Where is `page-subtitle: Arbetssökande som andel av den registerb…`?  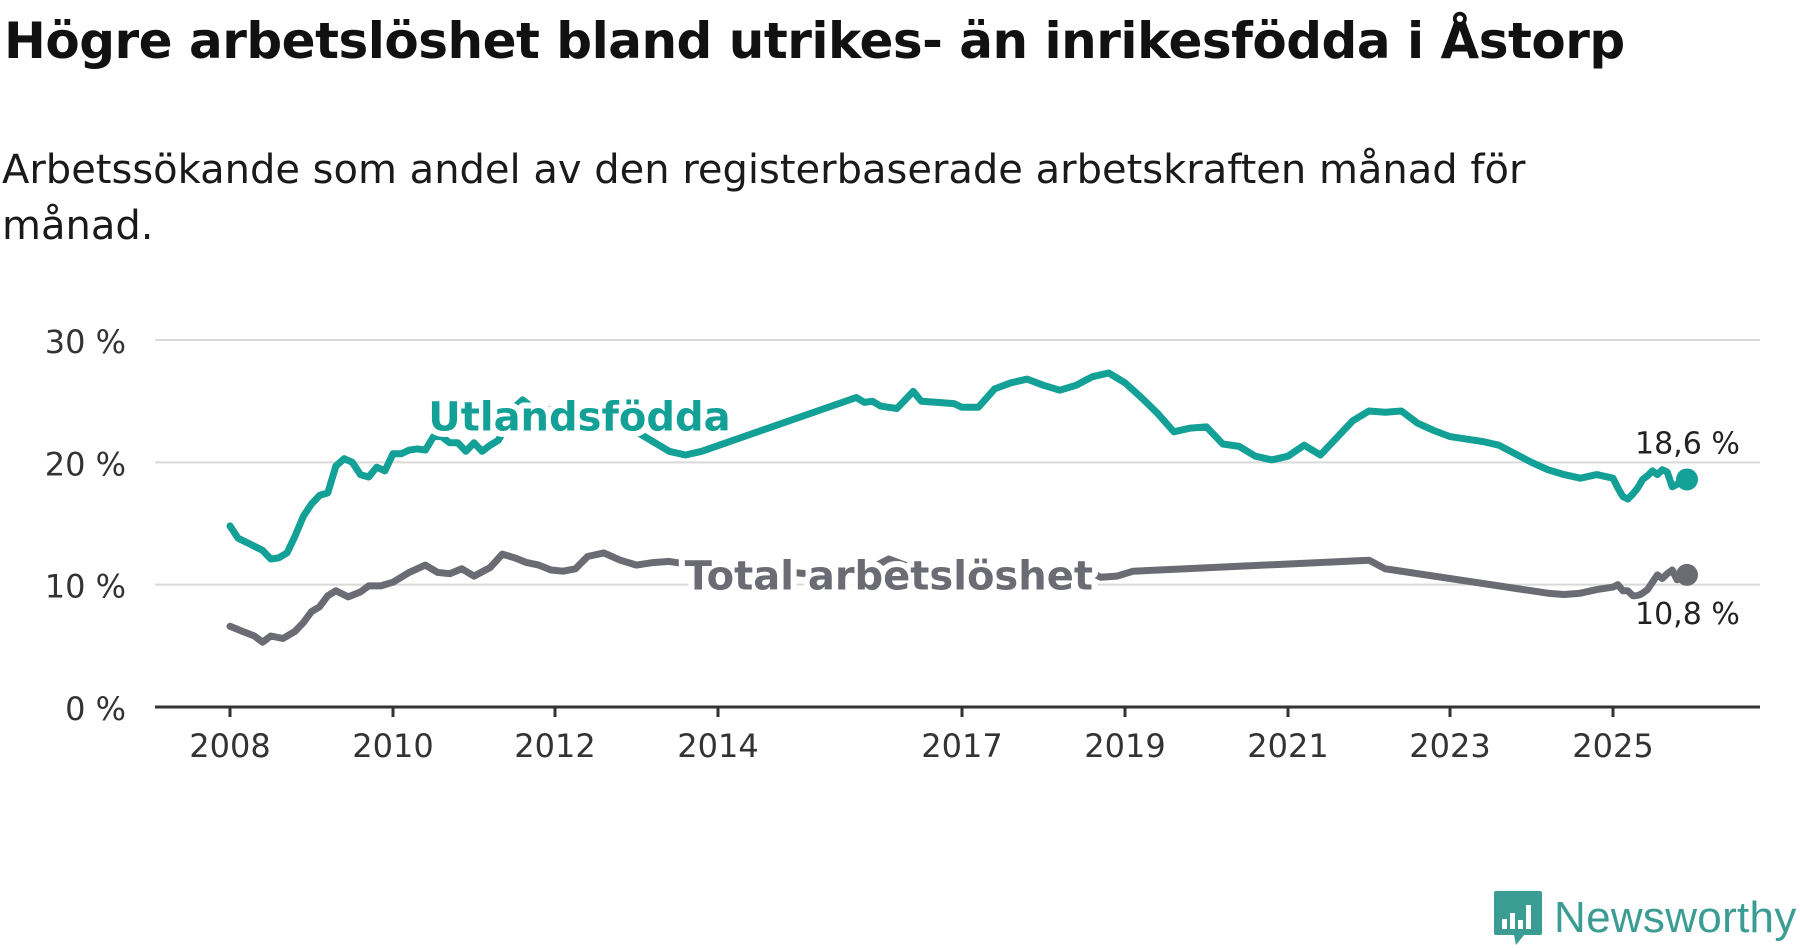
page-subtitle: Arbetssökande som andel av den registerb… is located at coordinates (764, 198).